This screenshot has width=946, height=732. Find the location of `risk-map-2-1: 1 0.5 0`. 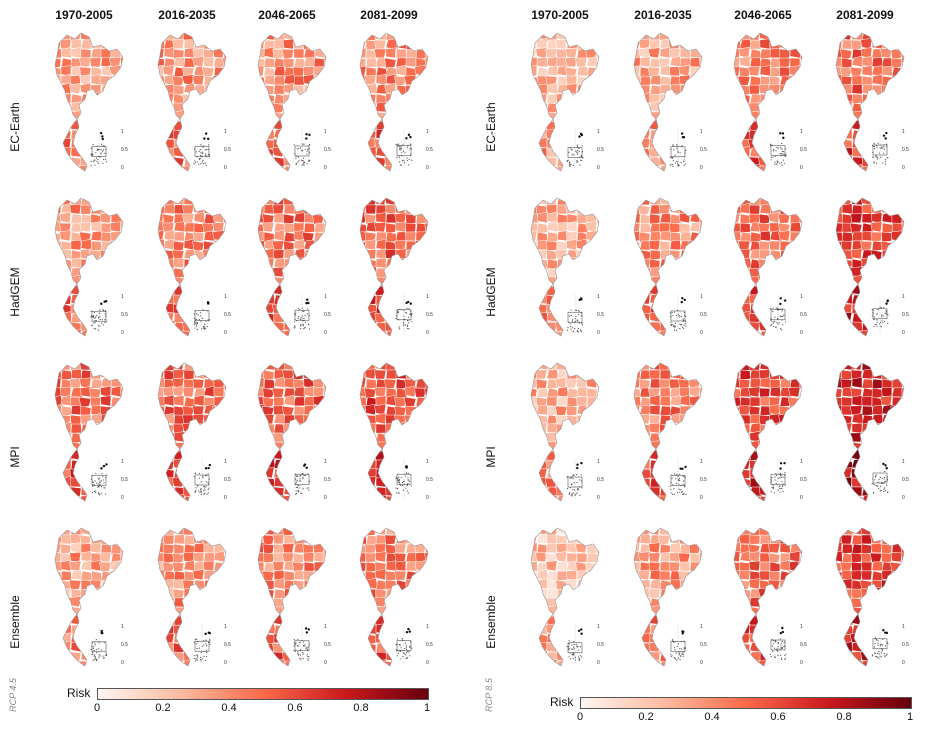

risk-map-2-1: 1 0.5 0 is located at coordinates (190, 435).